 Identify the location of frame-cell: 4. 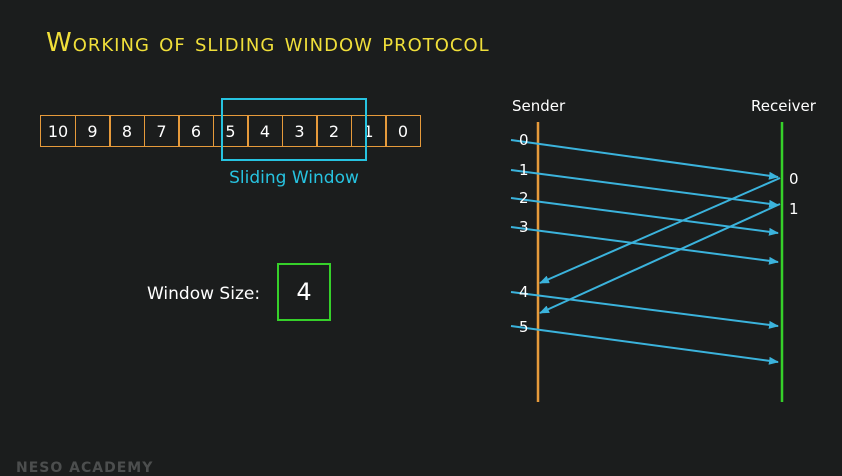
(265, 131).